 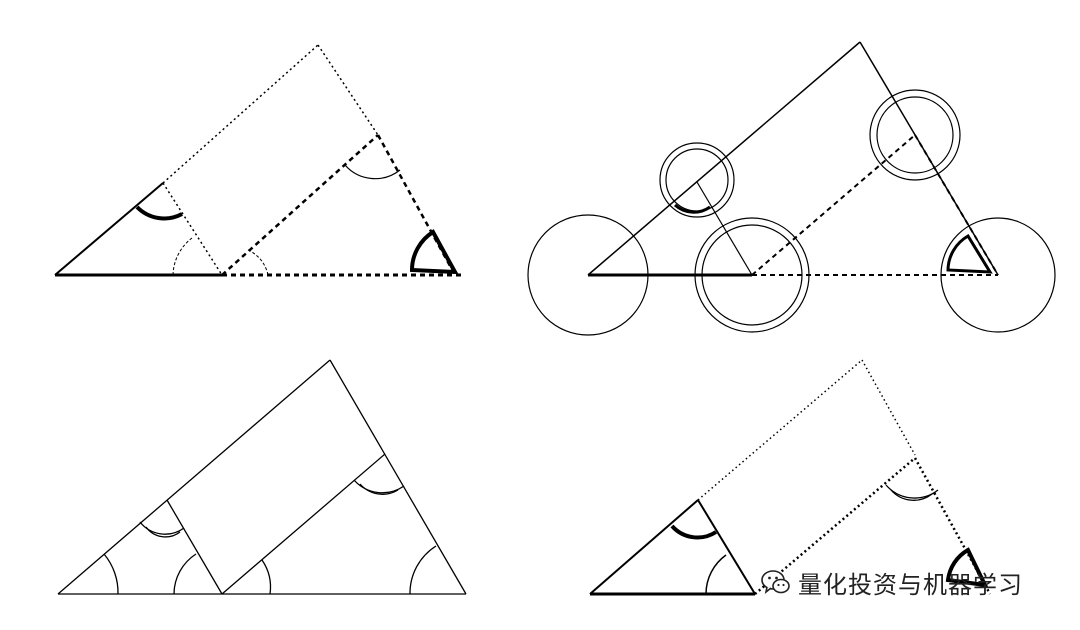 I want to click on panel-bottom-right, so click(x=790, y=477).